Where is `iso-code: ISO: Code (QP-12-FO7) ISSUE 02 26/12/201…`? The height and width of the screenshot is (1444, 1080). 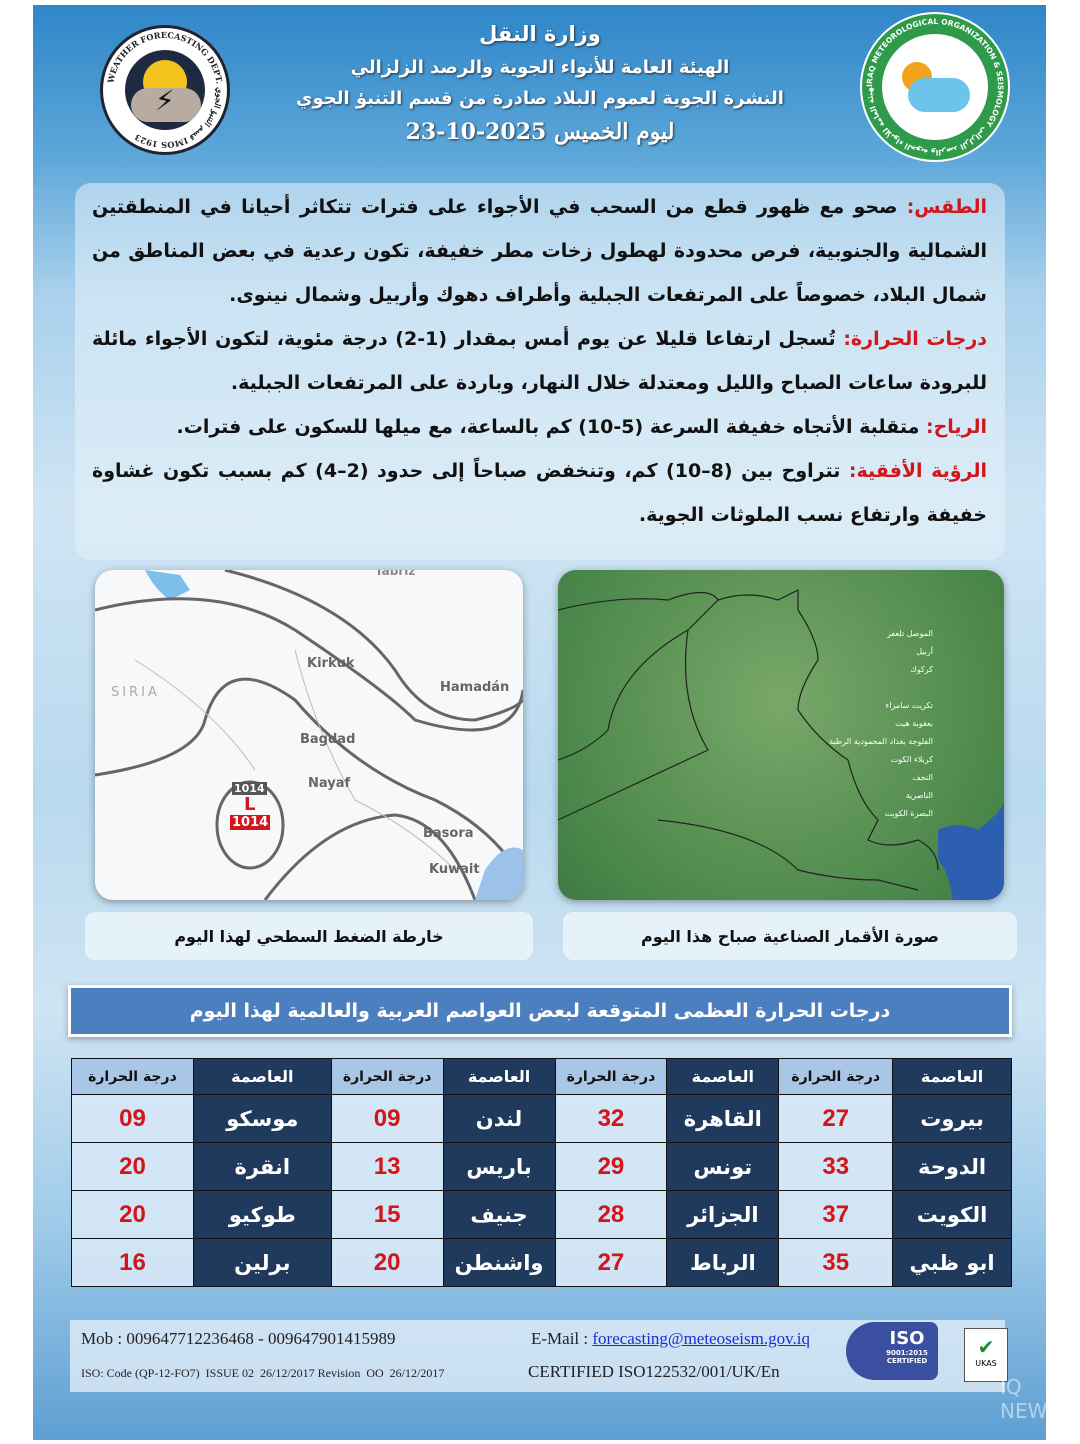
iso-code: ISO: Code (QP-12-FO7) ISSUE 02 26/12/201… is located at coordinates (263, 1373).